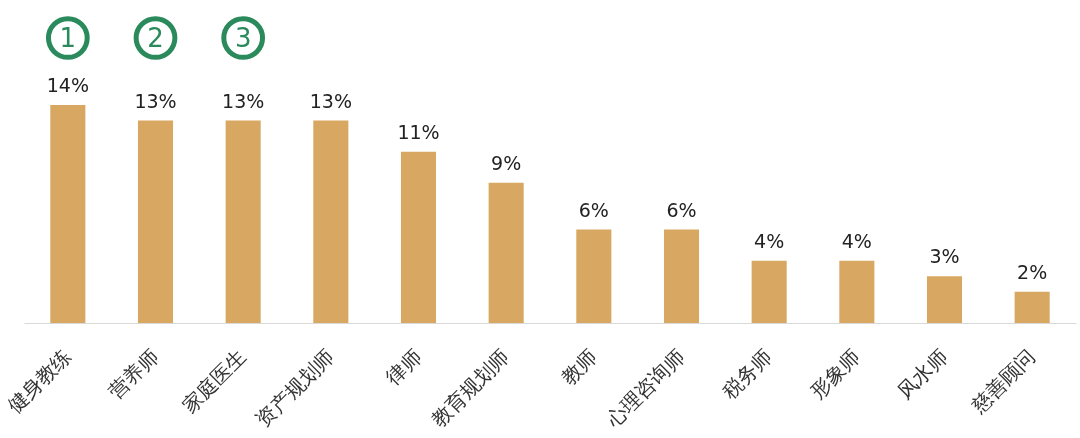  What do you see at coordinates (418, 131) in the screenshot?
I see `data-label: 11%` at bounding box center [418, 131].